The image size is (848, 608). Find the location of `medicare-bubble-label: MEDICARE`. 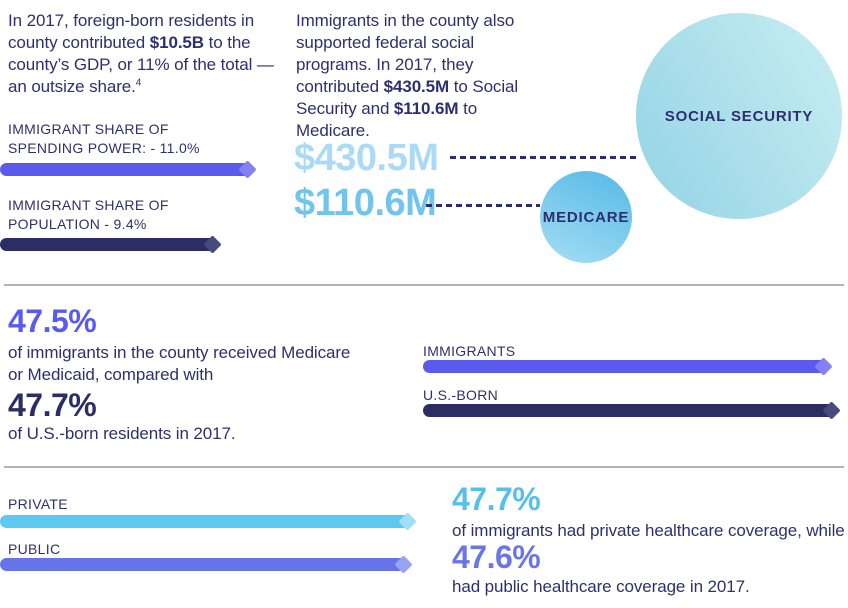

medicare-bubble-label: MEDICARE is located at coordinates (586, 217).